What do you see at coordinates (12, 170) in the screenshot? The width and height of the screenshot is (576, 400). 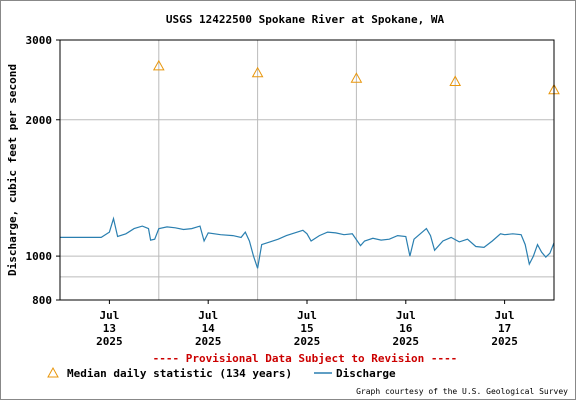 I see `y-axis-label: Discharge, cubic feet per second` at bounding box center [12, 170].